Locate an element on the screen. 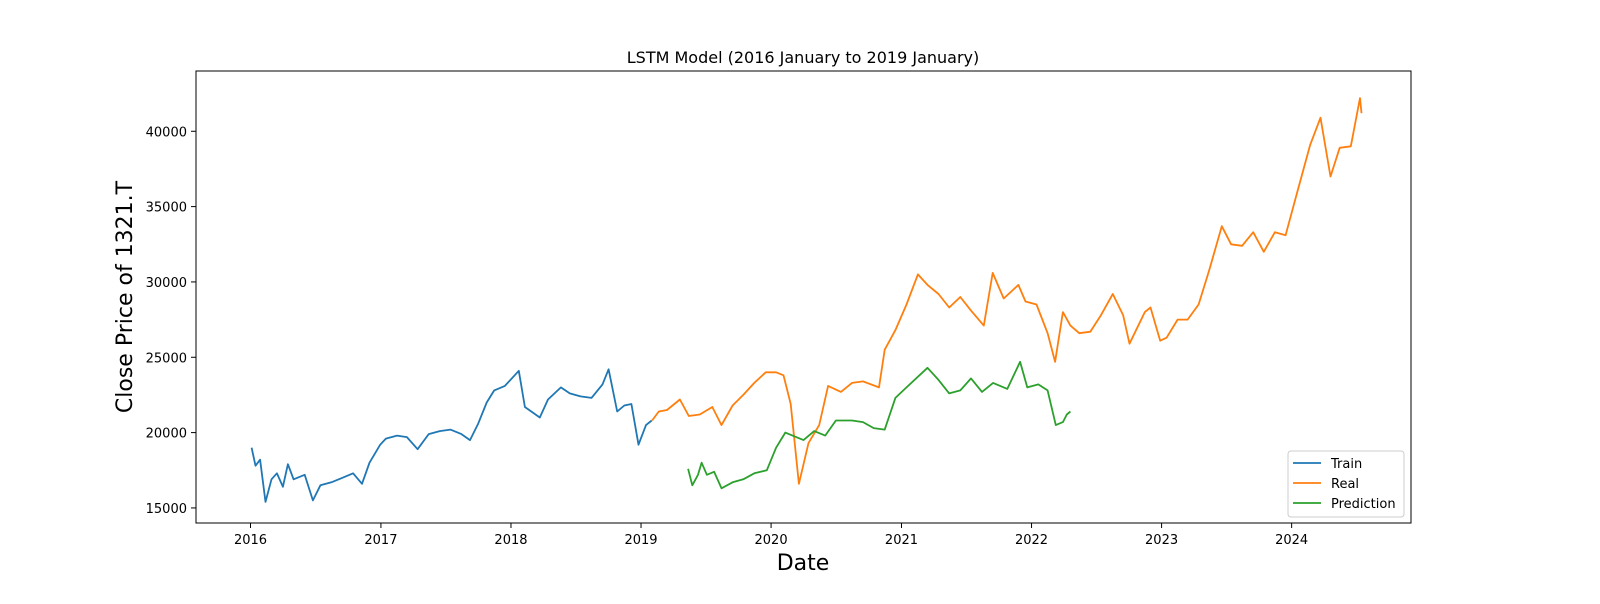 The width and height of the screenshot is (1600, 604). series-line-prediction is located at coordinates (879, 425).